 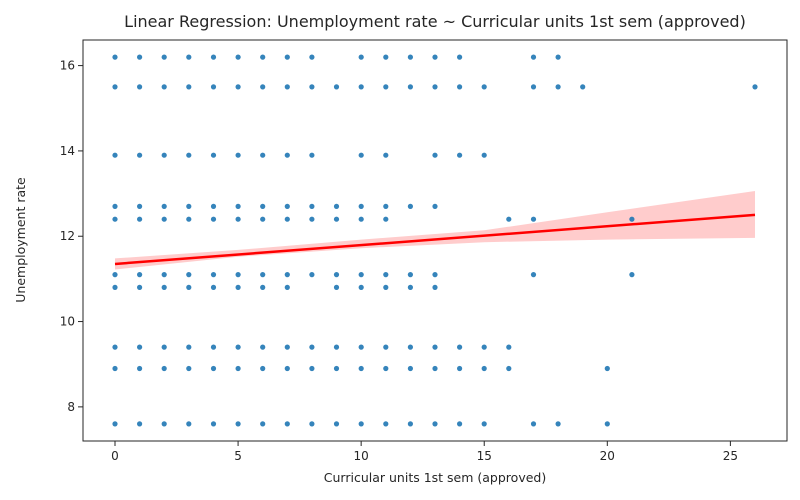 I want to click on x-tick-label: 10, so click(x=361, y=456).